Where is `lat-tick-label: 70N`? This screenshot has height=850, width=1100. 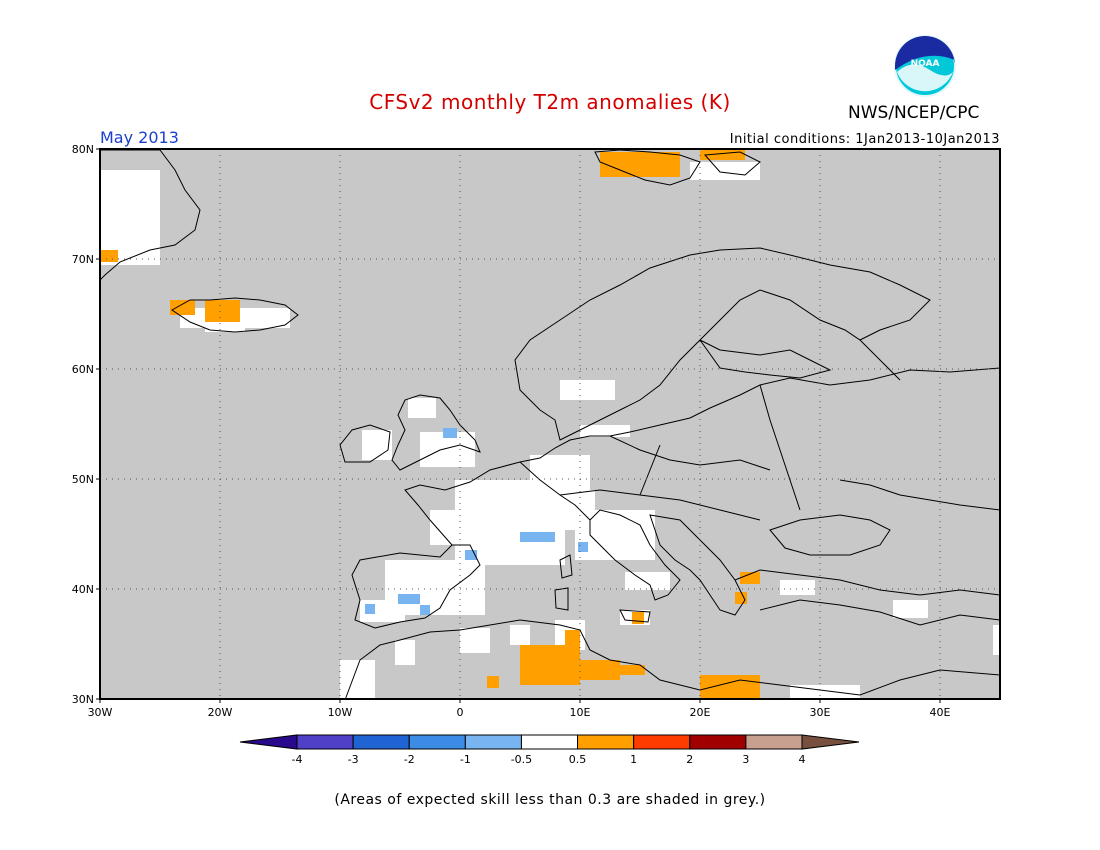
lat-tick-label: 70N is located at coordinates (83, 259).